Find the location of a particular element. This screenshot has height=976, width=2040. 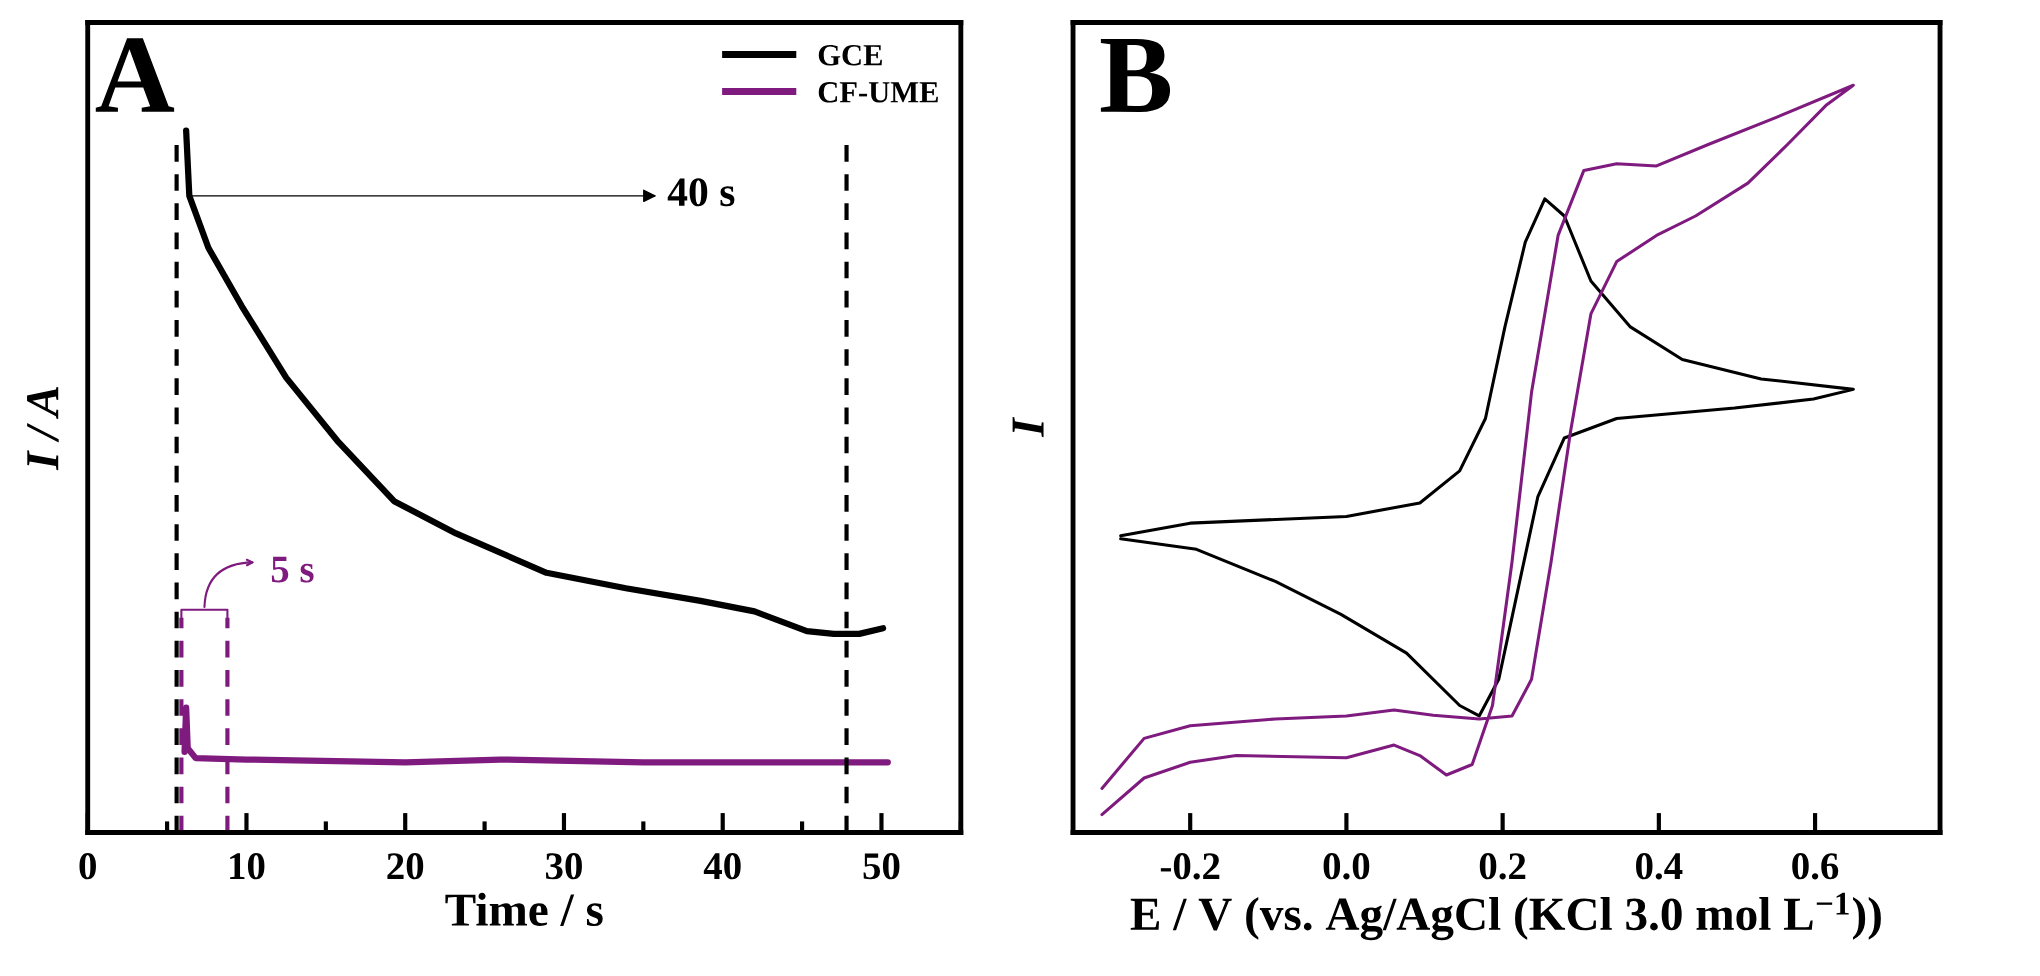

annotation: 5 s is located at coordinates (292, 569).